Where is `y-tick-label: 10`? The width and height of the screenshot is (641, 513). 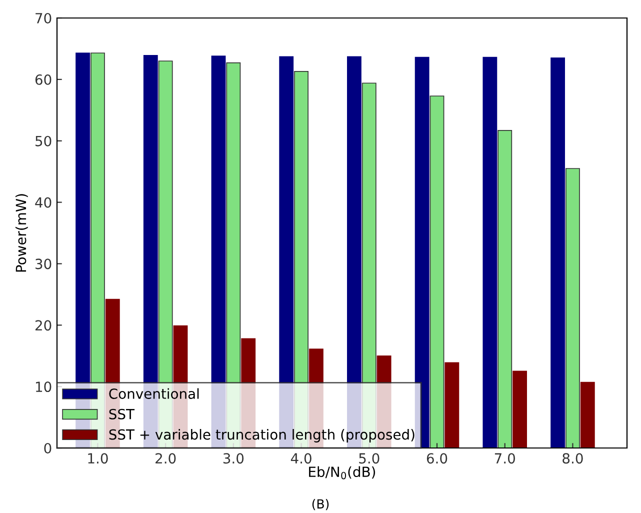 y-tick-label: 10 is located at coordinates (44, 387).